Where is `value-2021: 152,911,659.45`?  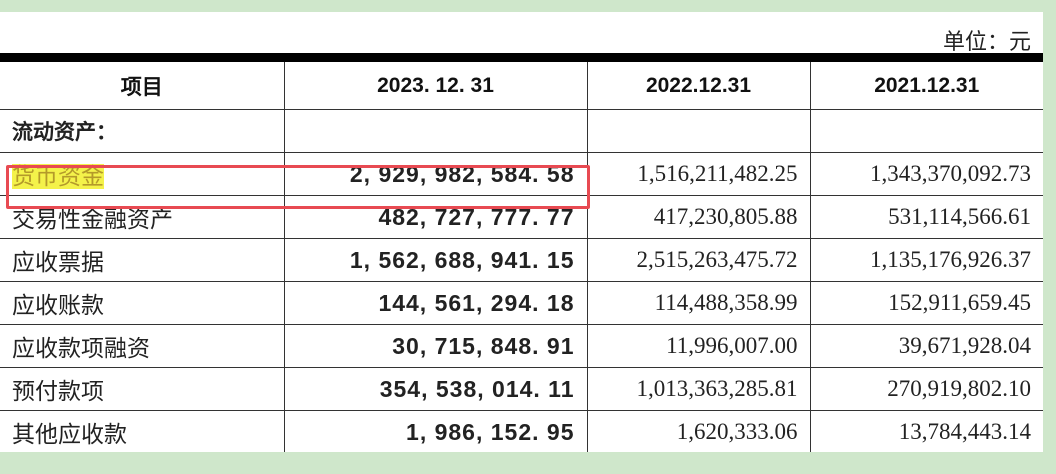 value-2021: 152,911,659.45 is located at coordinates (926, 303).